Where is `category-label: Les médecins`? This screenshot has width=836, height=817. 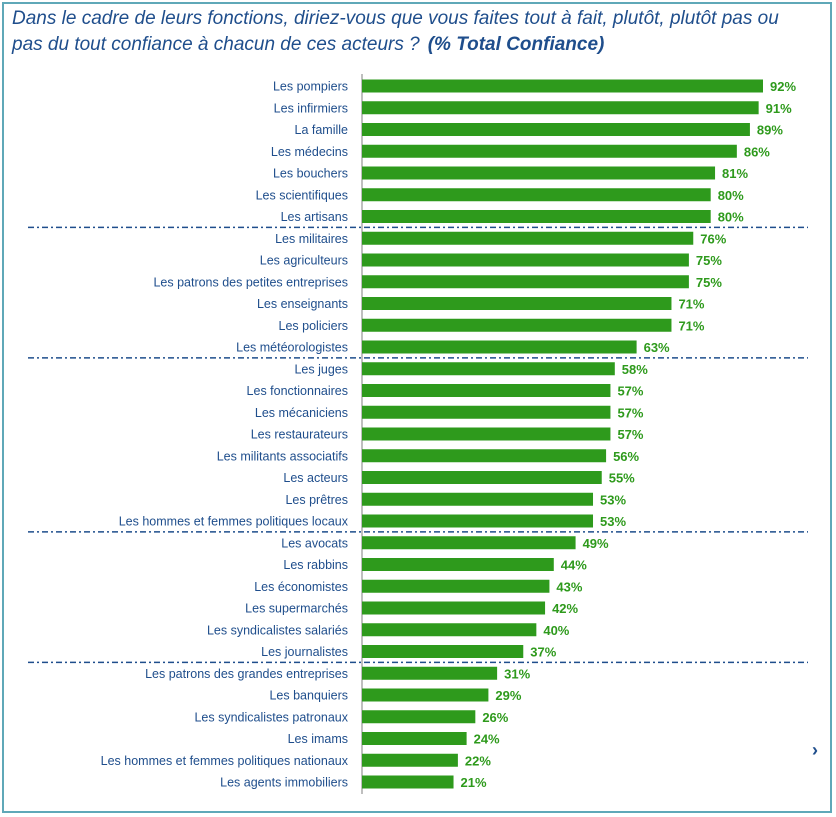
category-label: Les médecins is located at coordinates (309, 152).